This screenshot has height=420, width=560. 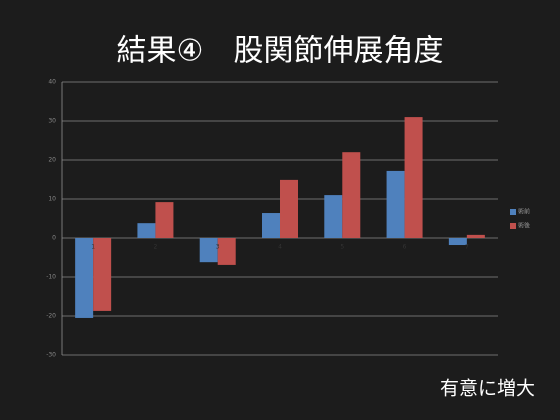 I want to click on y-tick-label: 10, so click(x=52, y=199).